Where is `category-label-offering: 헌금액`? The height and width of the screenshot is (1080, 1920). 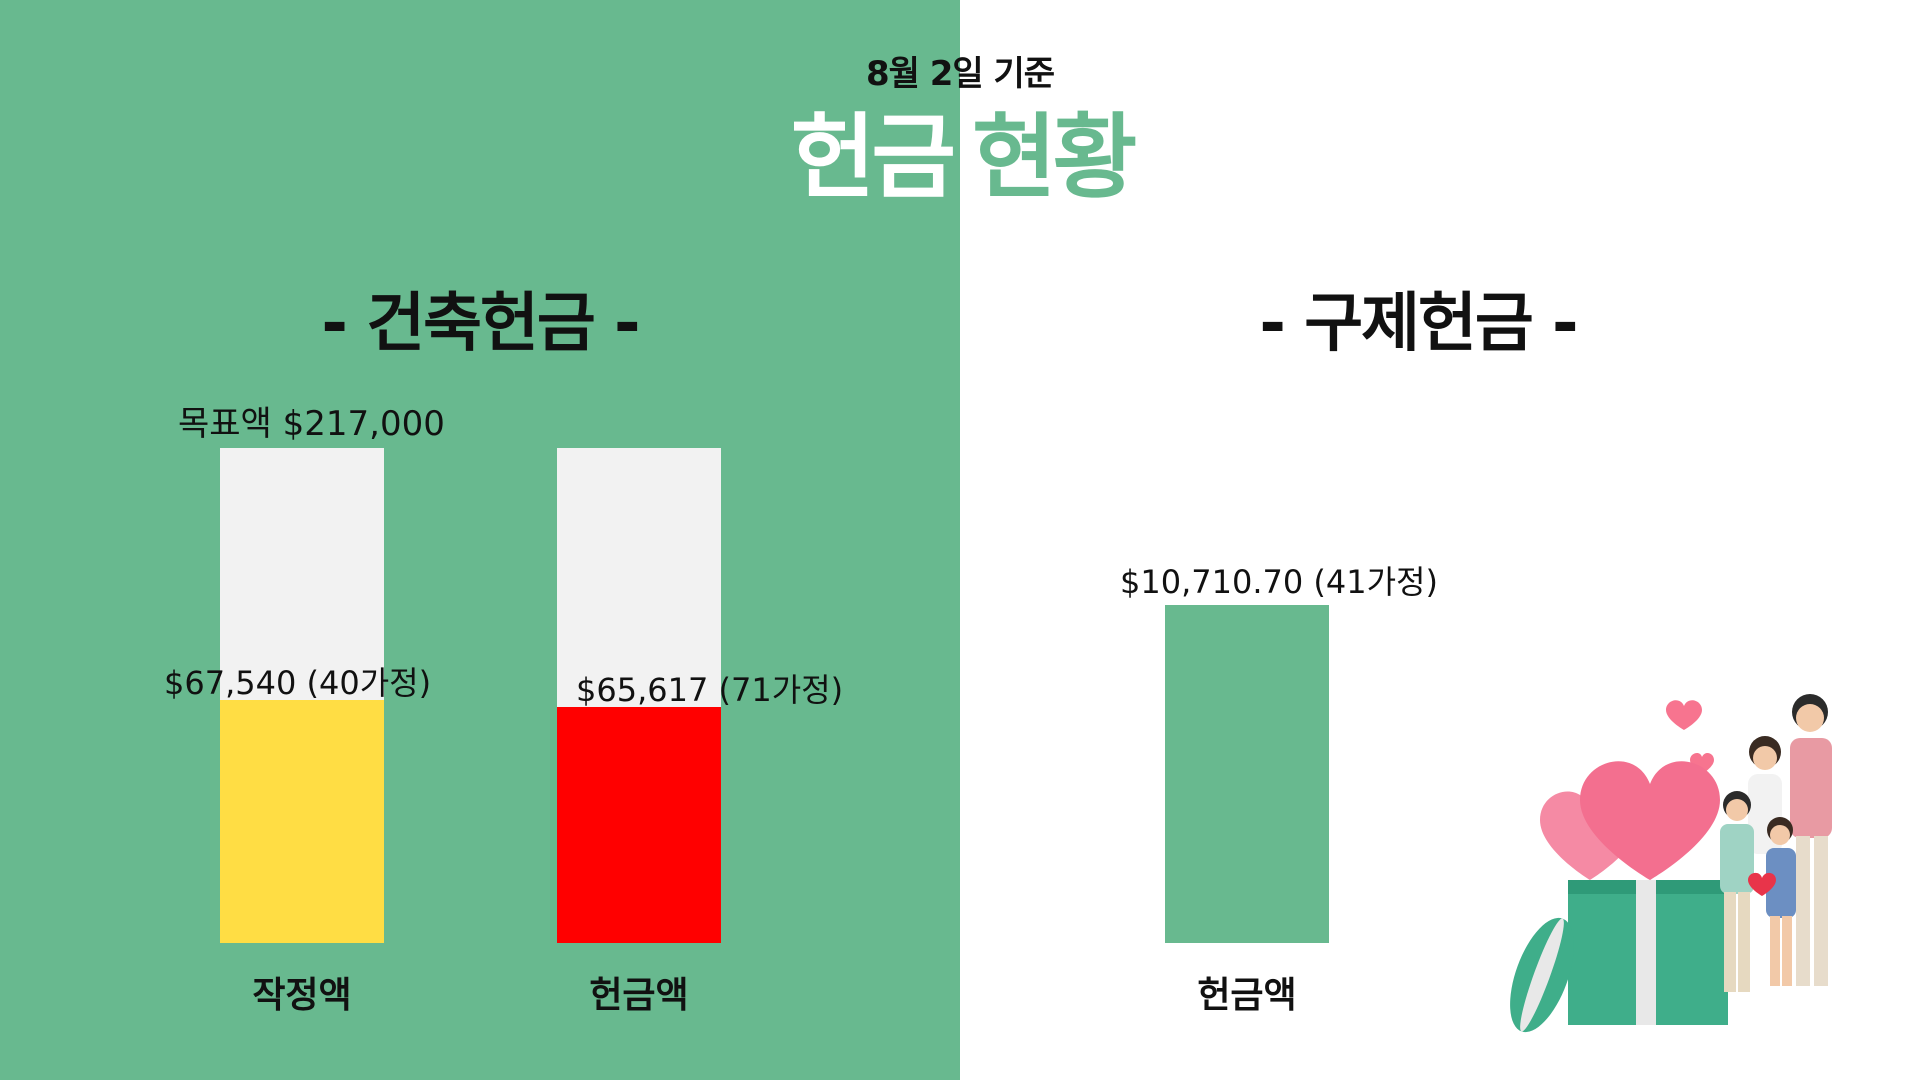
category-label-offering: 헌금액 is located at coordinates (639, 995).